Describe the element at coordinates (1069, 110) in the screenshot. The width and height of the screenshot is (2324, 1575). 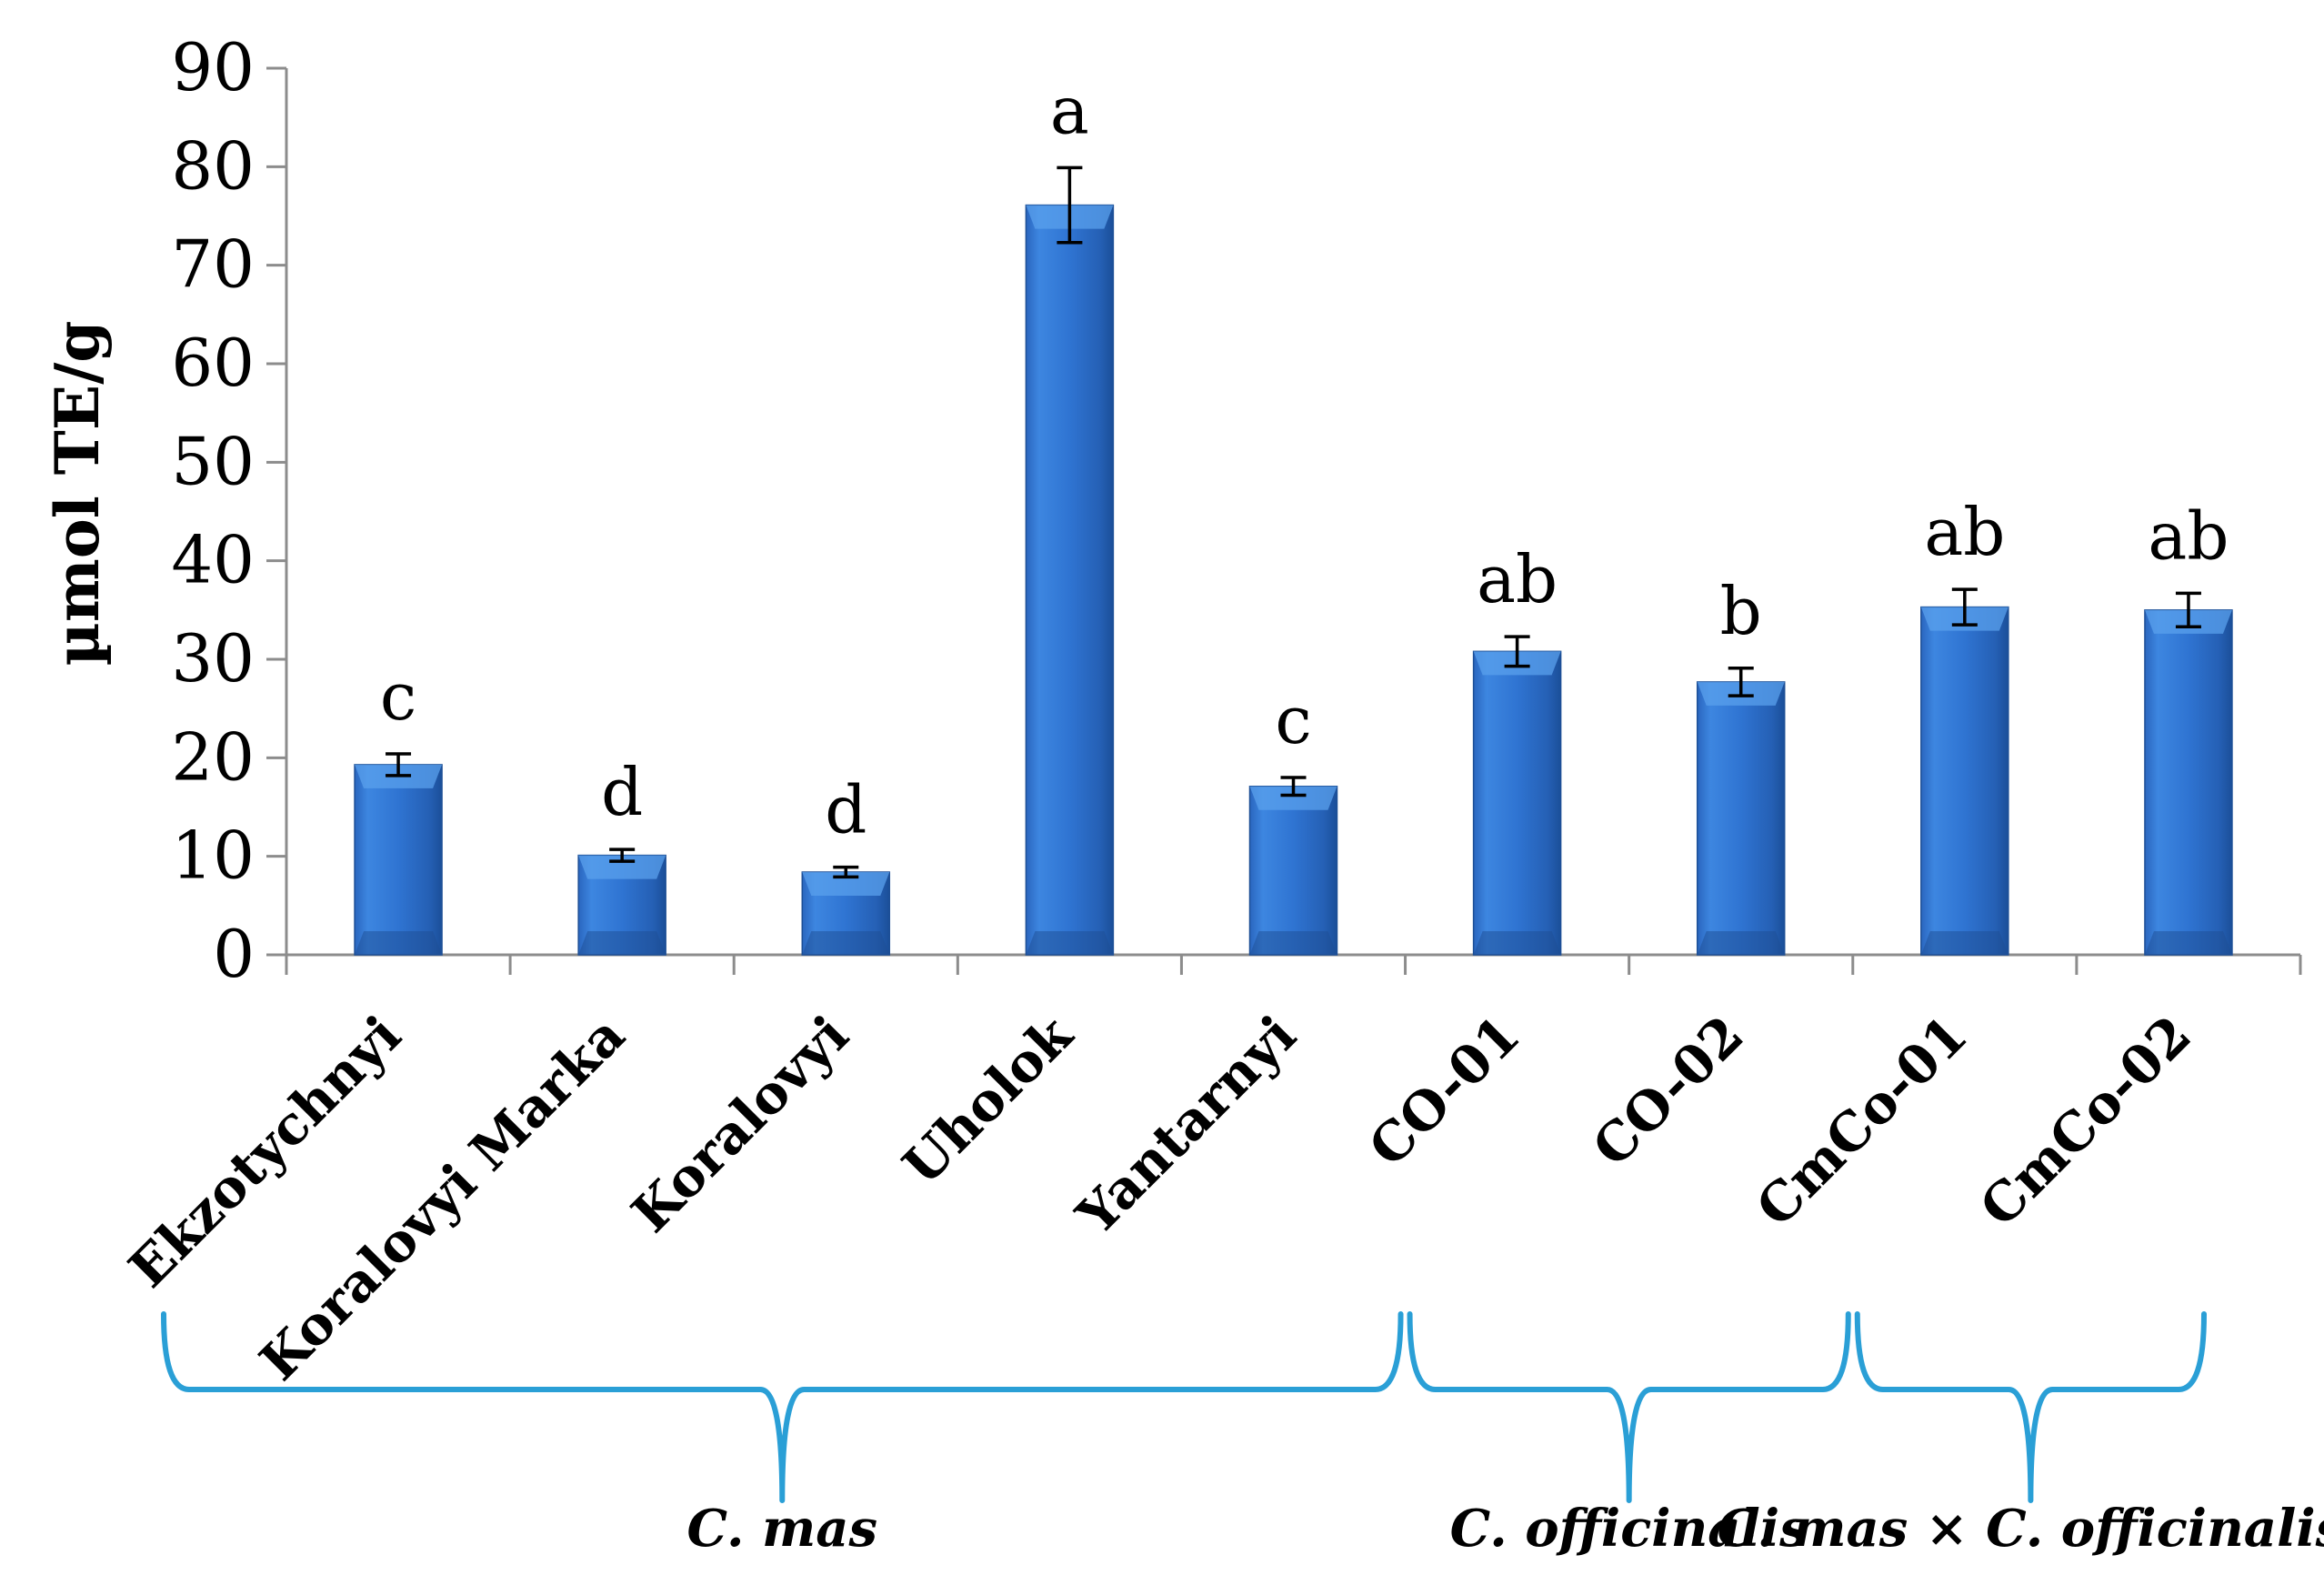
I see `significance-label: a` at that location.